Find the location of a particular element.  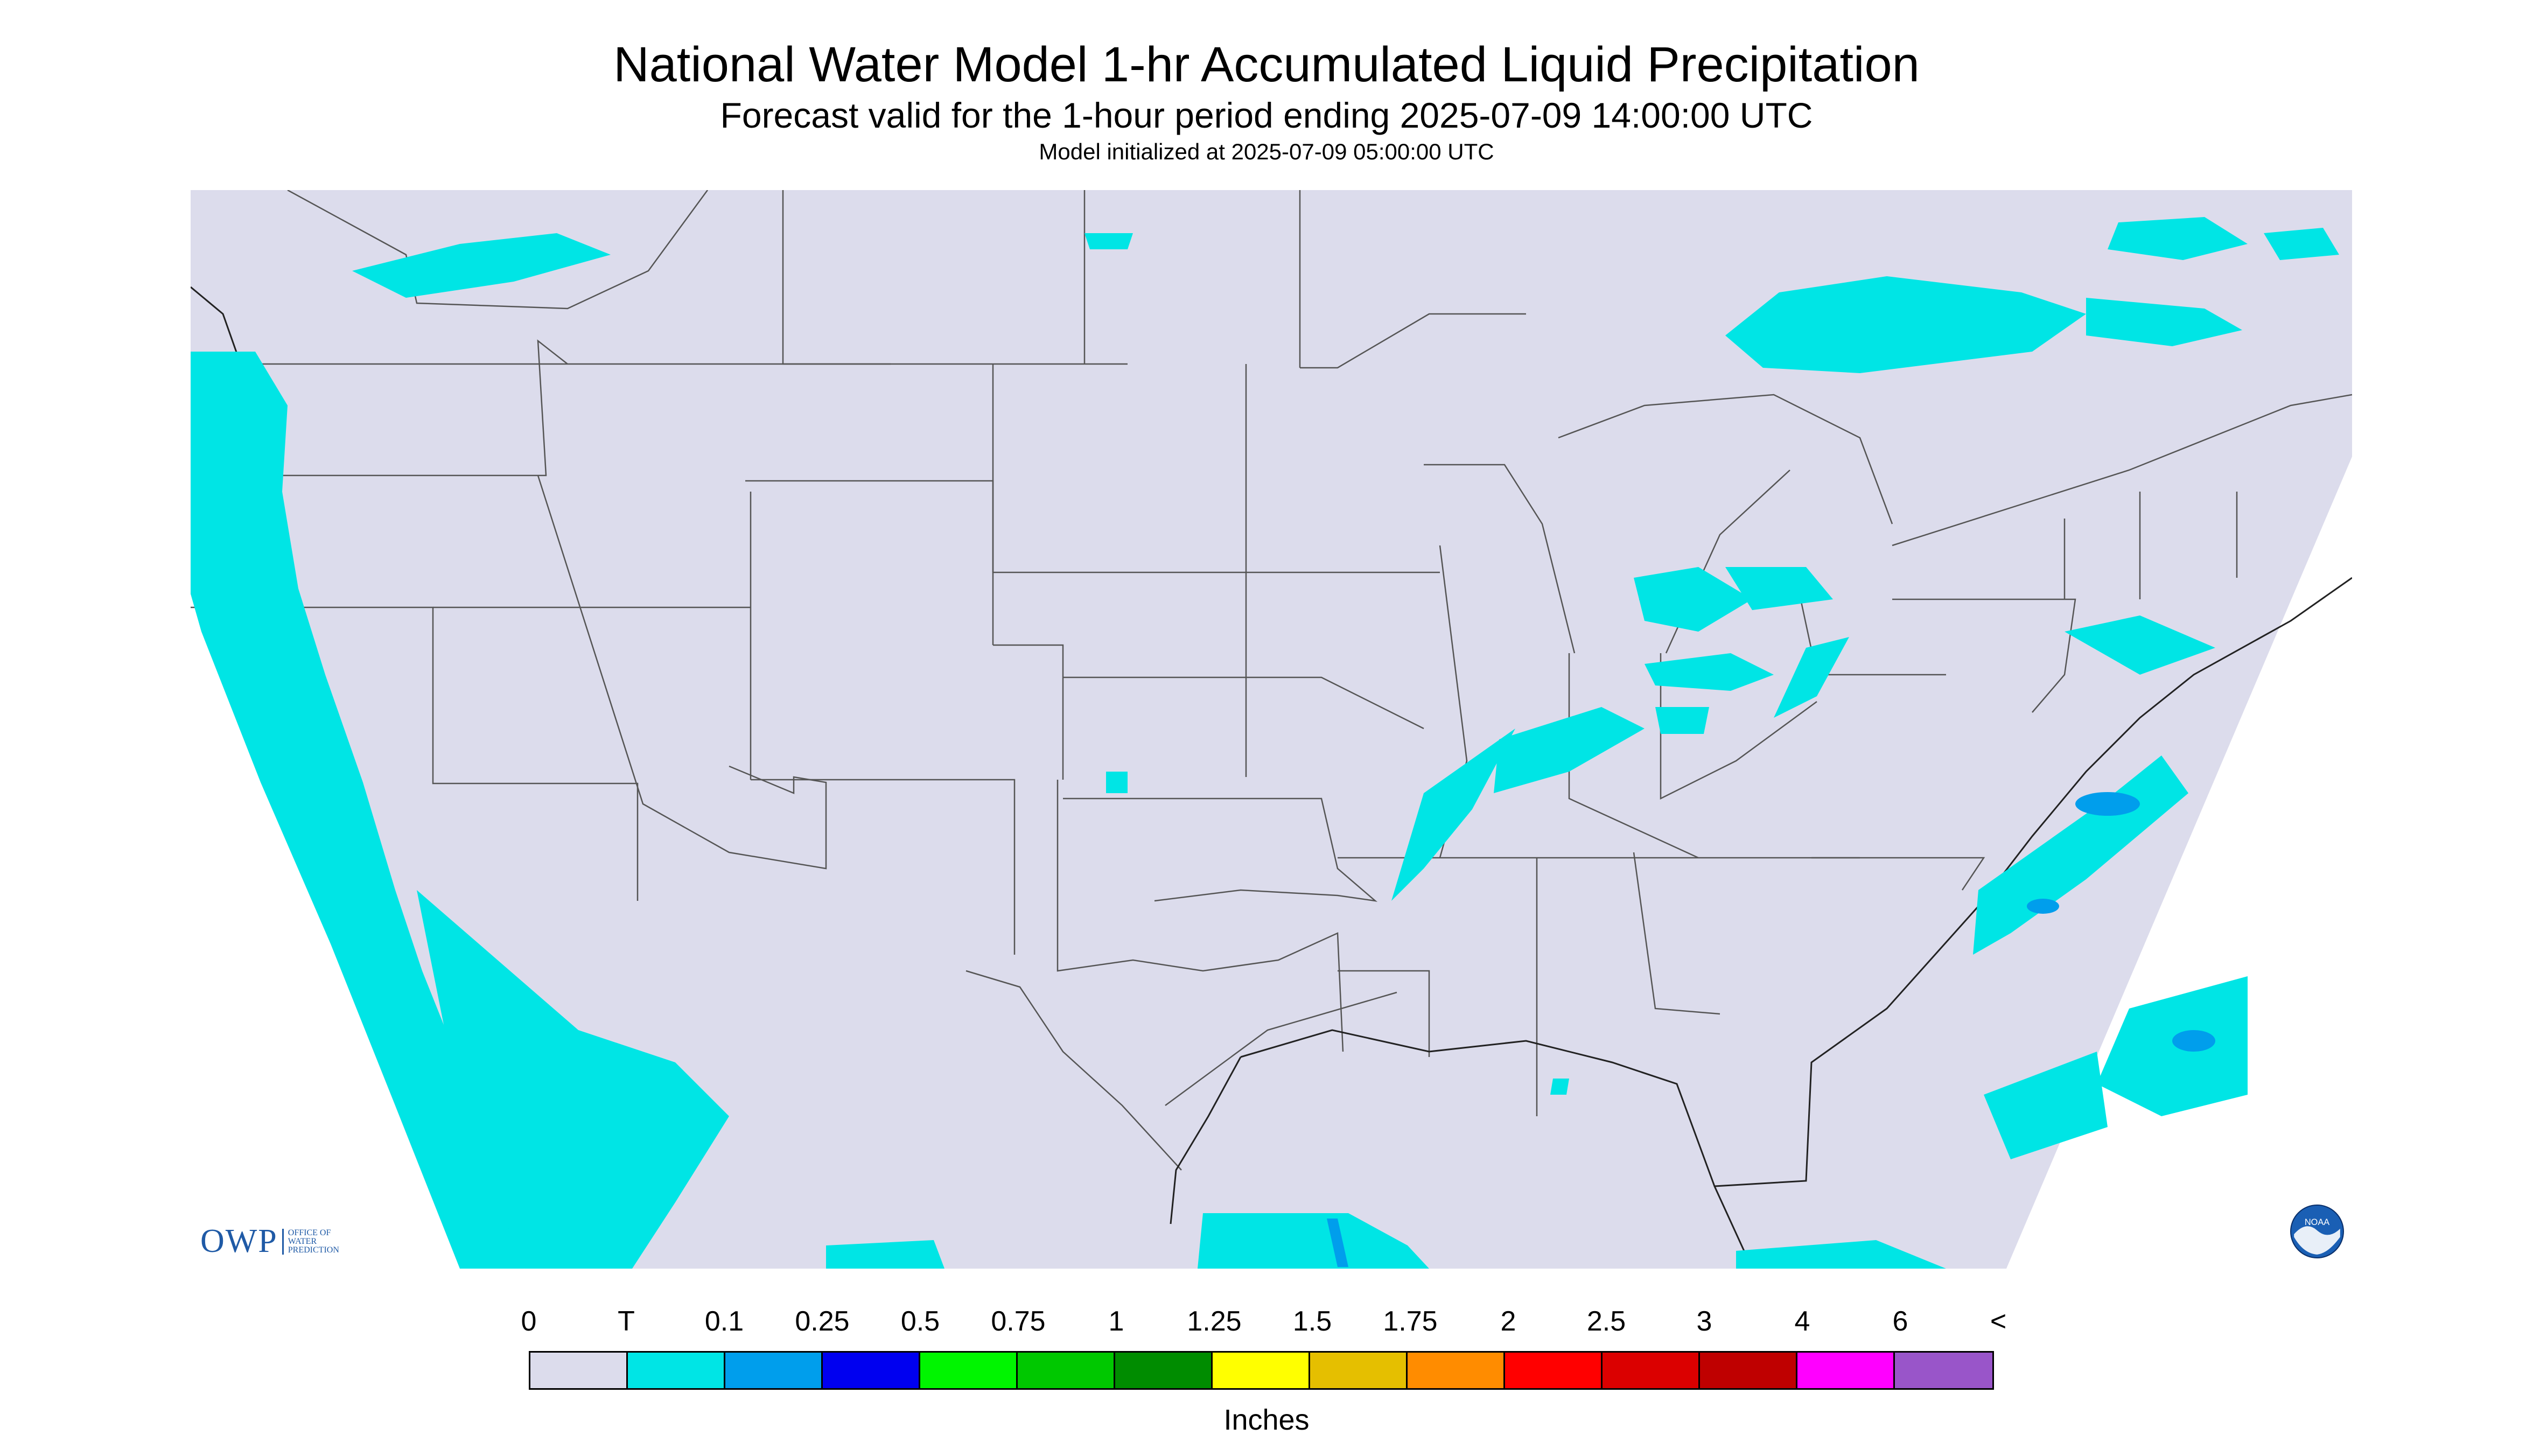

legend-label: 4 is located at coordinates (1802, 1321).